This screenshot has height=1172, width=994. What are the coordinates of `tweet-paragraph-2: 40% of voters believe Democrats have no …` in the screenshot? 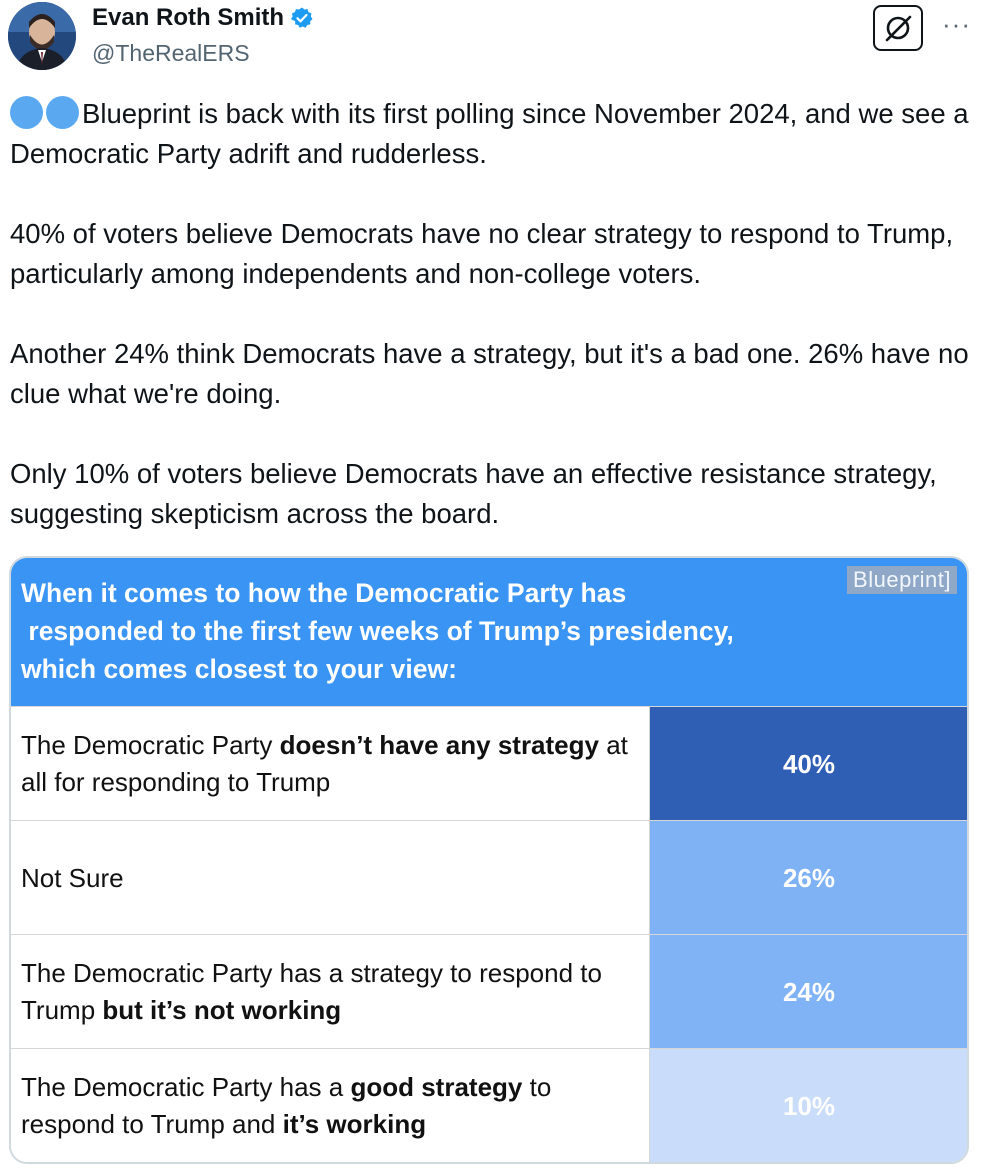 It's located at (485, 253).